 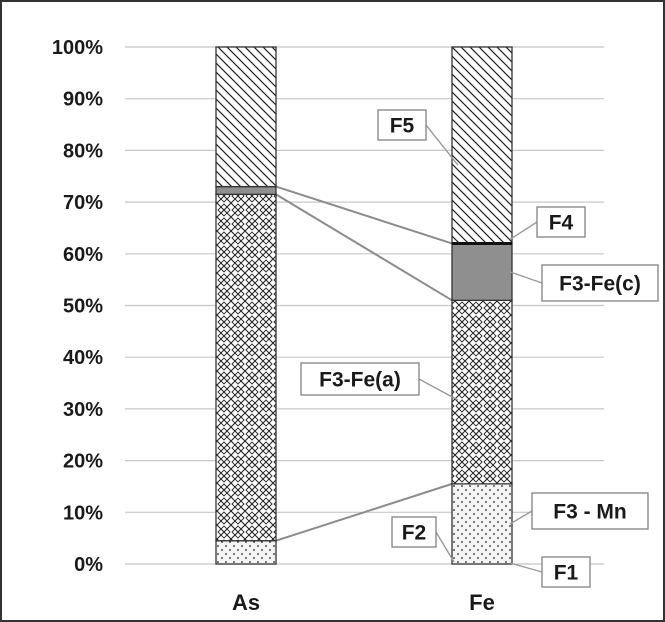 I want to click on callout-label-f4: F4, so click(x=561, y=223).